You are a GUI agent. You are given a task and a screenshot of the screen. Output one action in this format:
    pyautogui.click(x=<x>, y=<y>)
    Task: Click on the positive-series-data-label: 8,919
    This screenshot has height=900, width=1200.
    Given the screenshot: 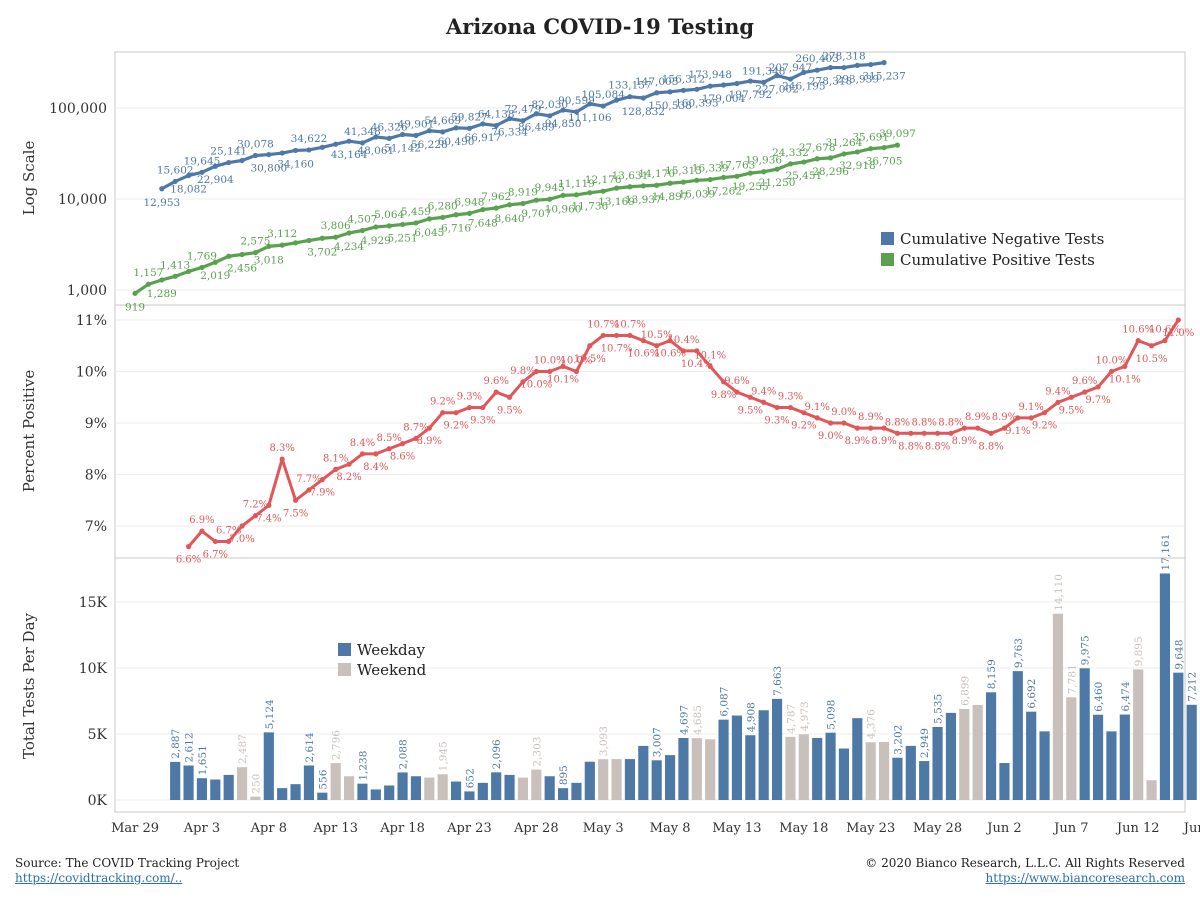 What is the action you would take?
    pyautogui.click(x=523, y=193)
    